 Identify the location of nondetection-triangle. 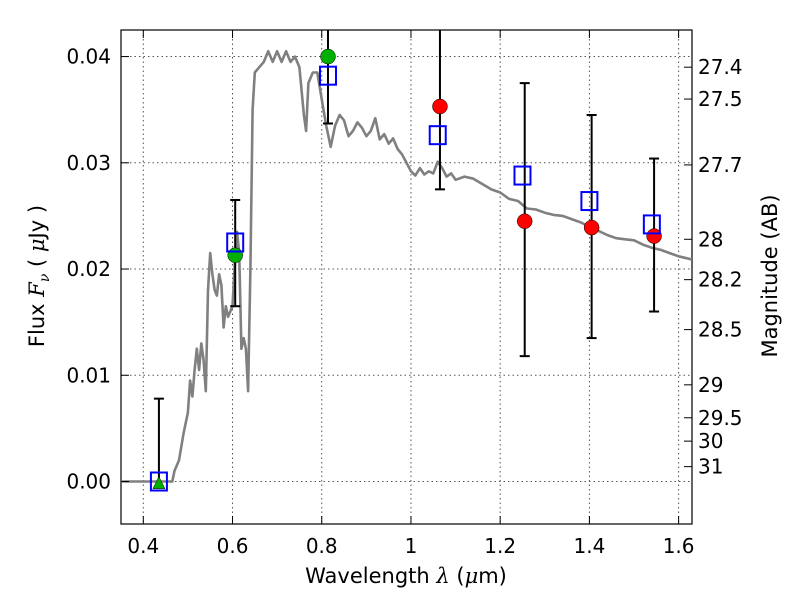
(159, 482).